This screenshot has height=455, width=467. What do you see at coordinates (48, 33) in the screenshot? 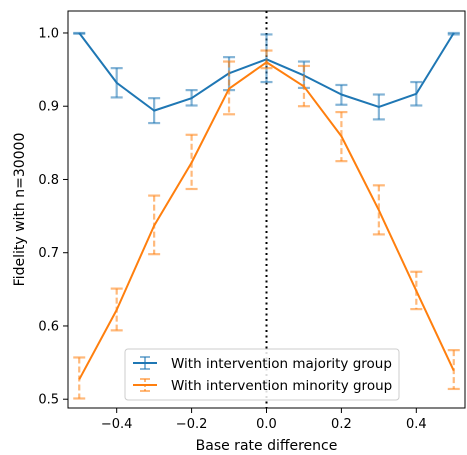
I see `y-tick-label: 1.0` at bounding box center [48, 33].